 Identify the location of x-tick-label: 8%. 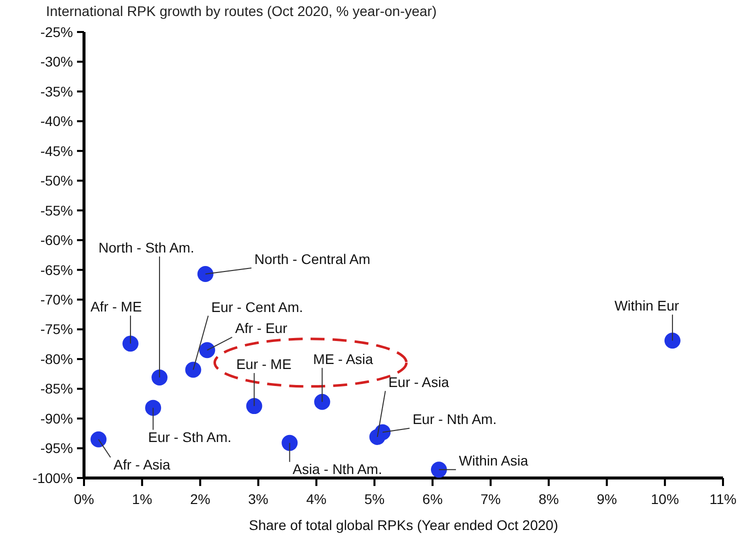
(548, 499).